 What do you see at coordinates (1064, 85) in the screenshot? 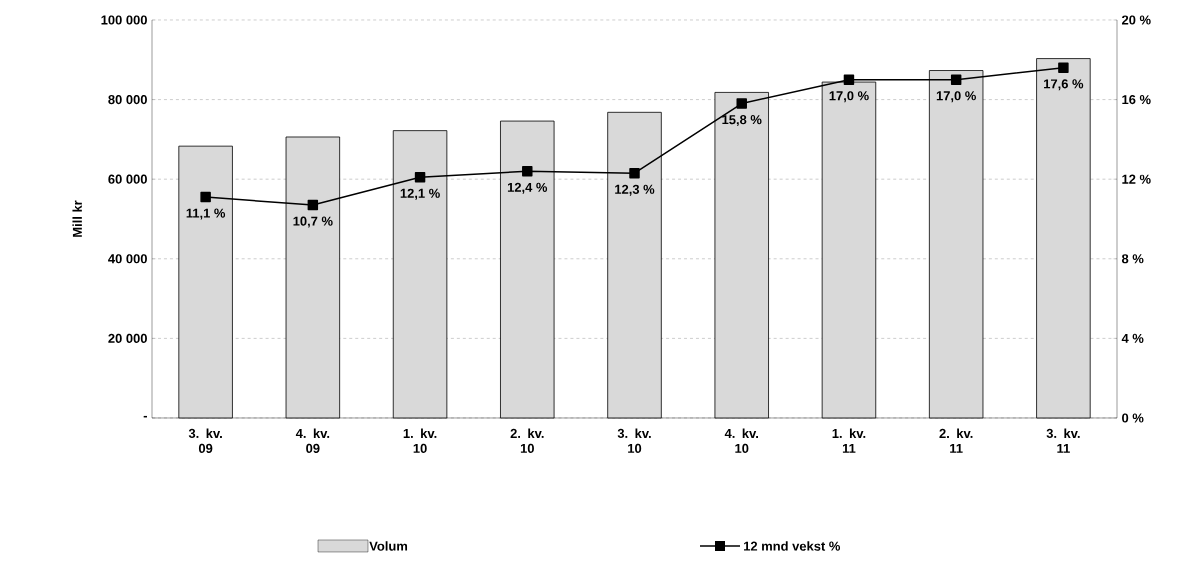
I see `data-label: 17,6 %` at bounding box center [1064, 85].